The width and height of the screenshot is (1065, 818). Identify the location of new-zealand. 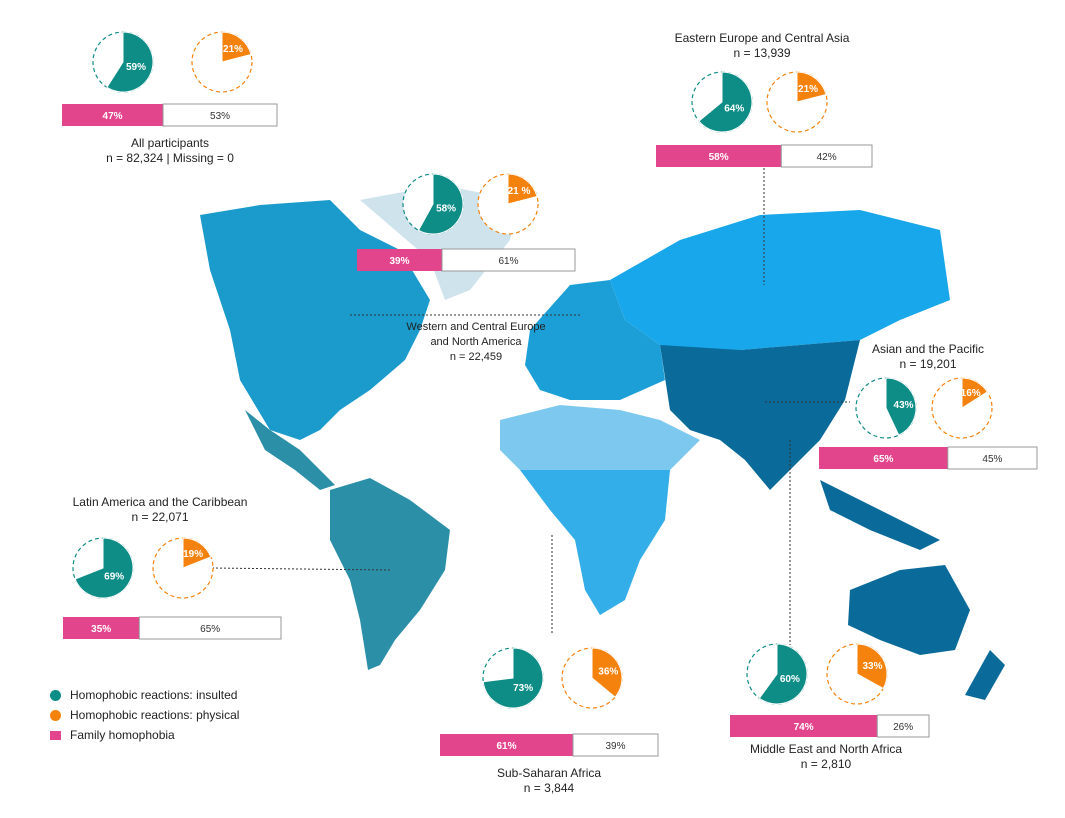
(985, 675).